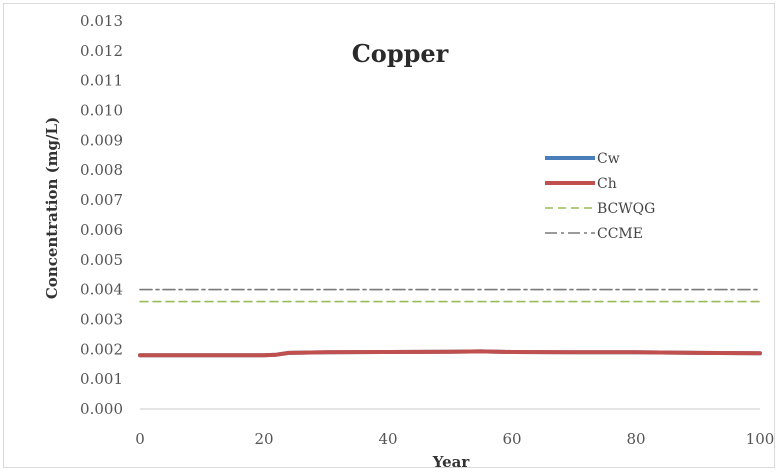 This screenshot has width=780, height=472. What do you see at coordinates (626, 209) in the screenshot?
I see `legend-label-bcwqg: BCWQG` at bounding box center [626, 209].